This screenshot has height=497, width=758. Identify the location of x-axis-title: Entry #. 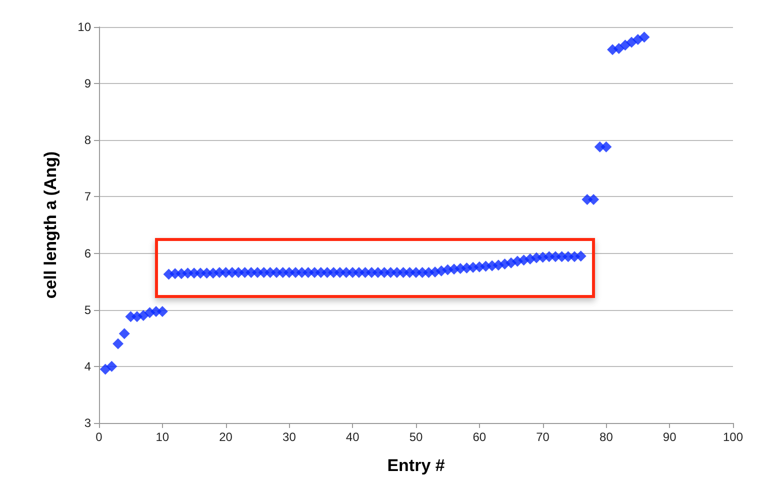
(416, 465).